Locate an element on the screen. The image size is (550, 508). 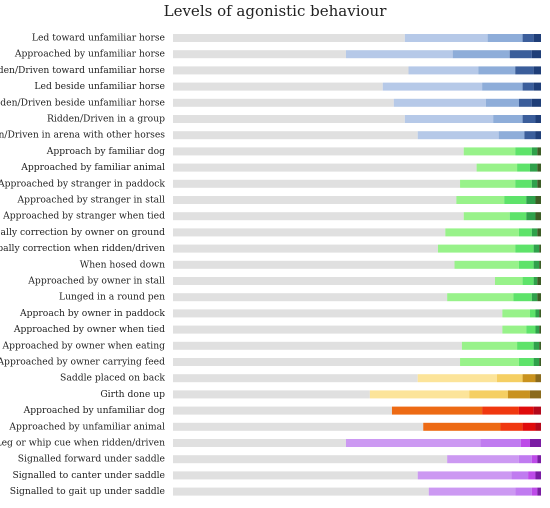
category-label: Approached by unfamiliar dog is located at coordinates (94, 410).